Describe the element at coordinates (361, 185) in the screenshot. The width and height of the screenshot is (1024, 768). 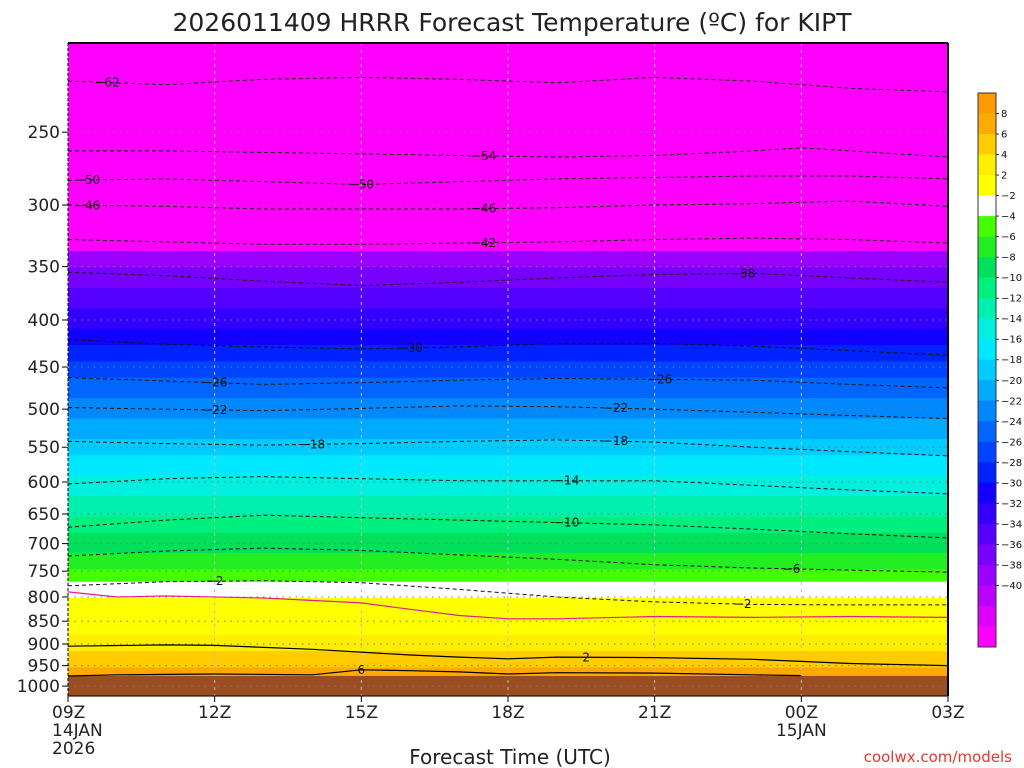
I see `contour-label: −50` at that location.